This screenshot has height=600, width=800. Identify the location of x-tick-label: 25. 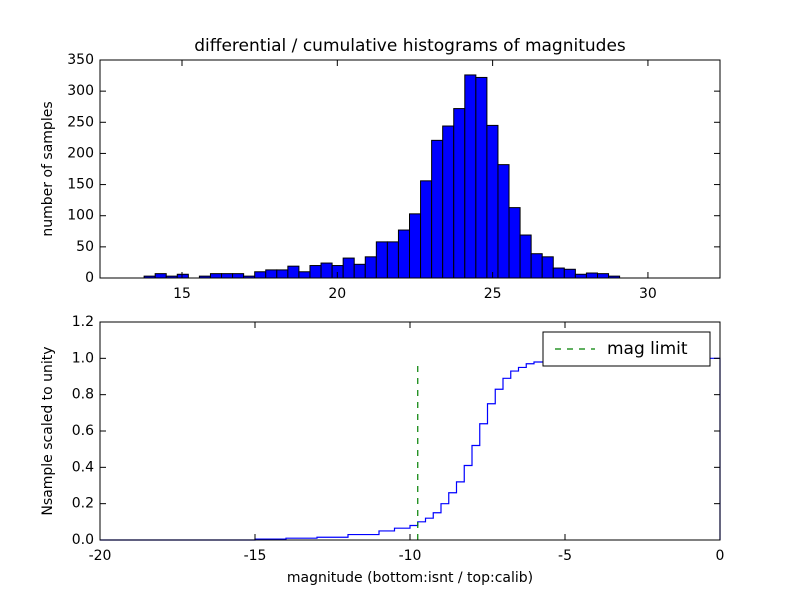
(493, 294).